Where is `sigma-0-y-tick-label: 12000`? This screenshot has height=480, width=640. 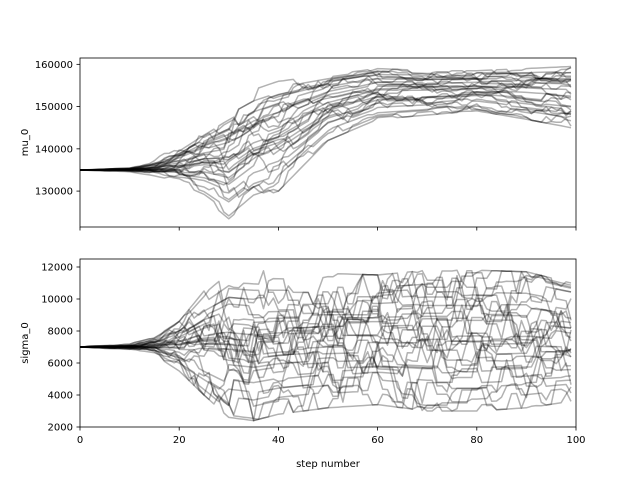 sigma-0-y-tick-label: 12000 is located at coordinates (57, 268).